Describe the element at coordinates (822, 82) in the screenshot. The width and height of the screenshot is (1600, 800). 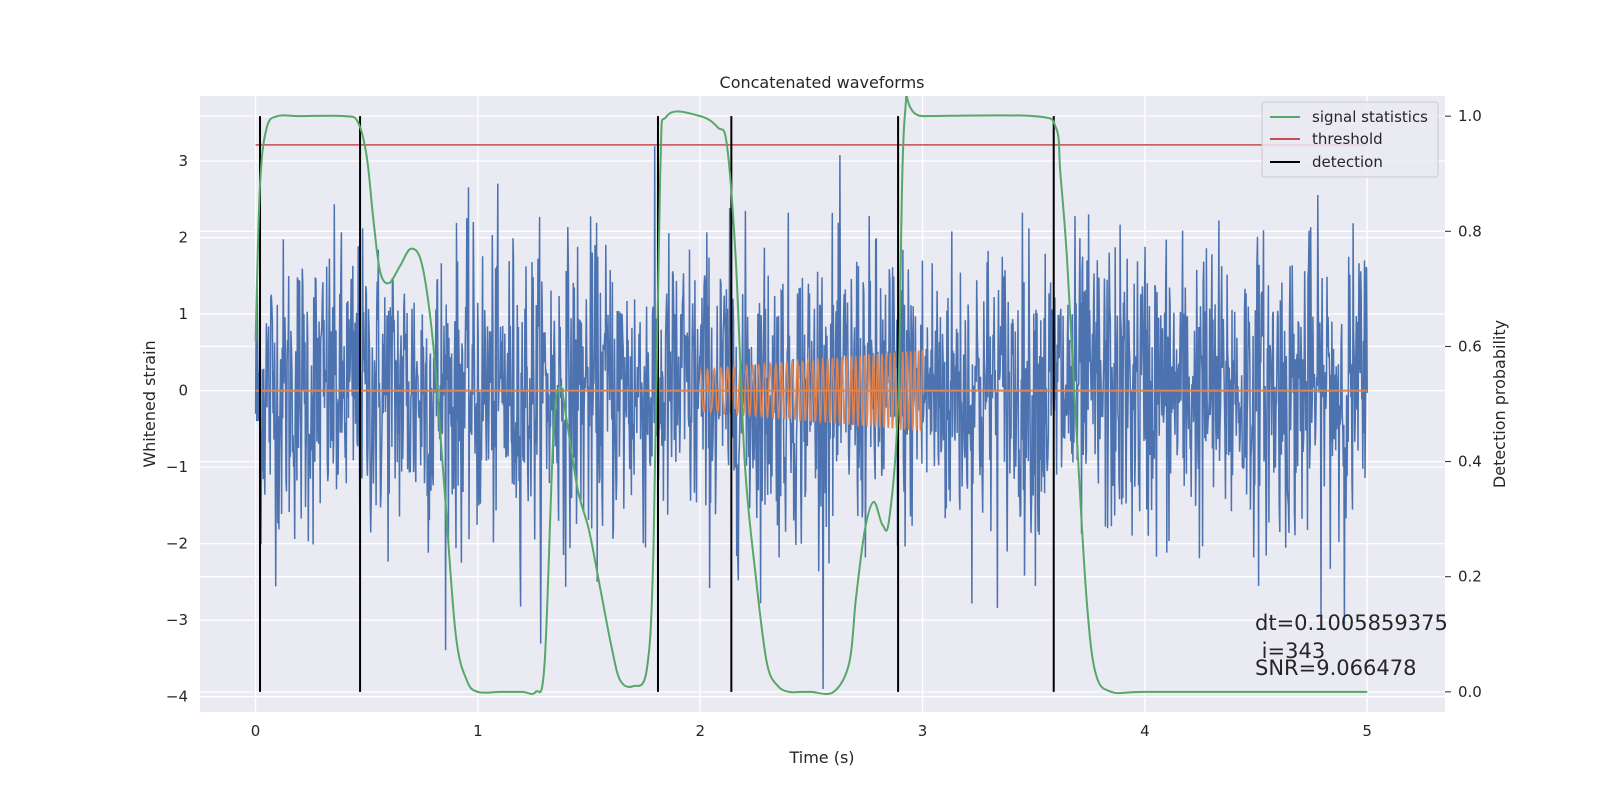
I see `chart-title: Concatenated waveforms` at that location.